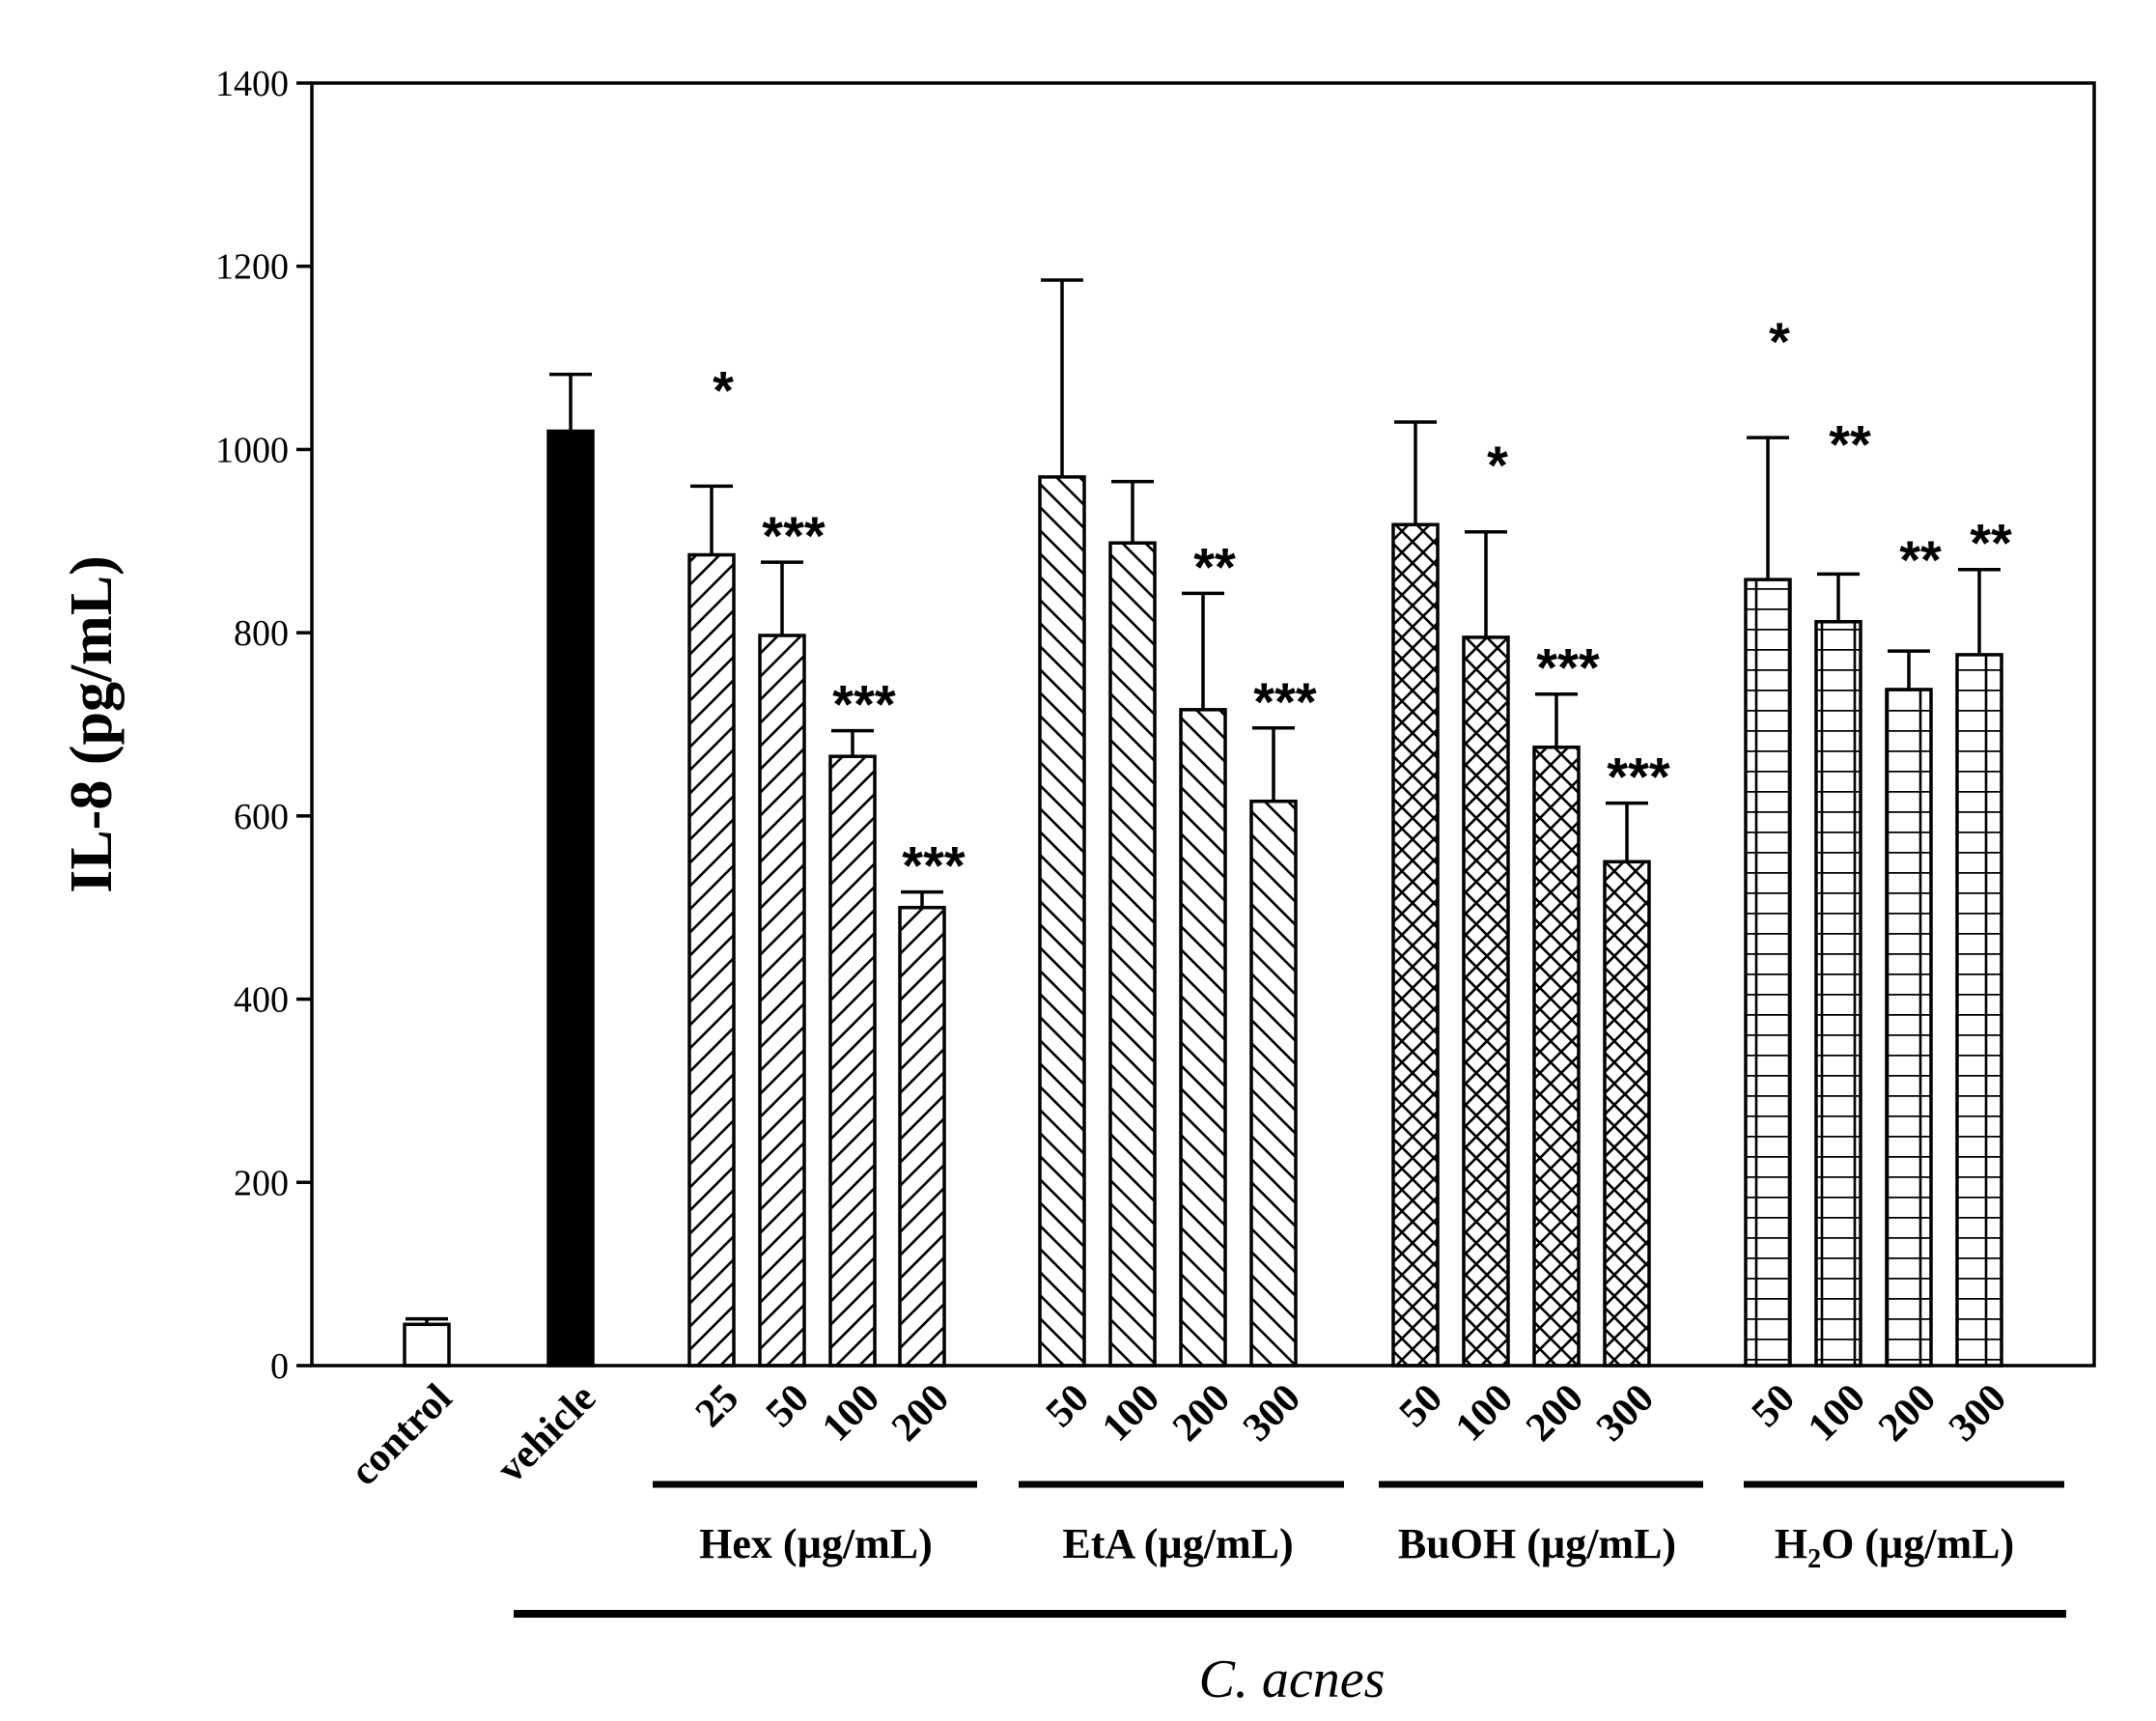 Image resolution: width=2156 pixels, height=1721 pixels. Describe the element at coordinates (252, 450) in the screenshot. I see `y-tick-label: 1000` at that location.